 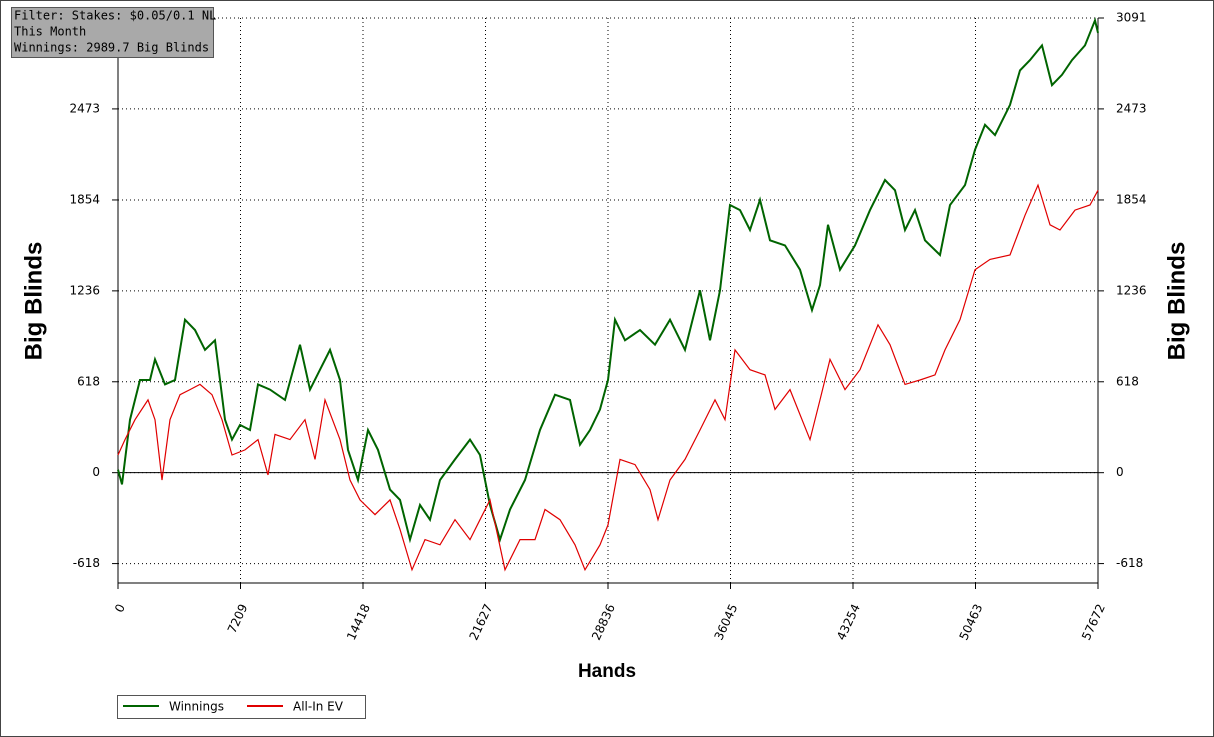 I want to click on y-tick-label: 0, so click(x=96, y=472).